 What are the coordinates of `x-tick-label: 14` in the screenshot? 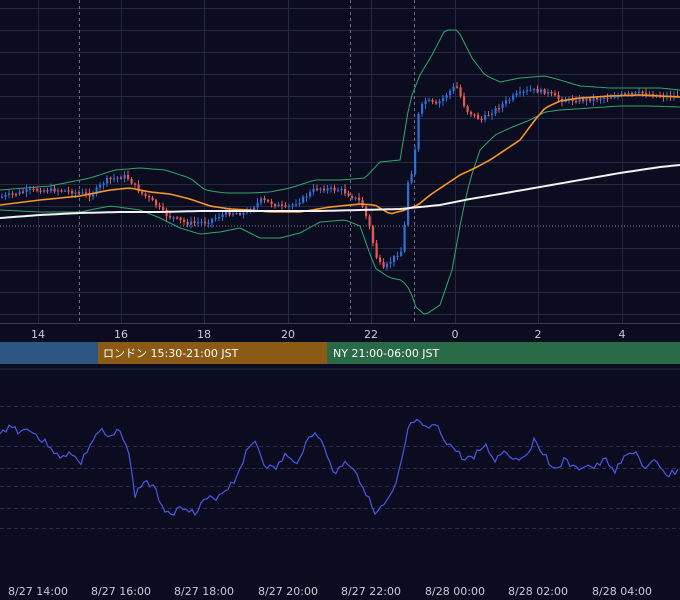 It's located at (38, 334).